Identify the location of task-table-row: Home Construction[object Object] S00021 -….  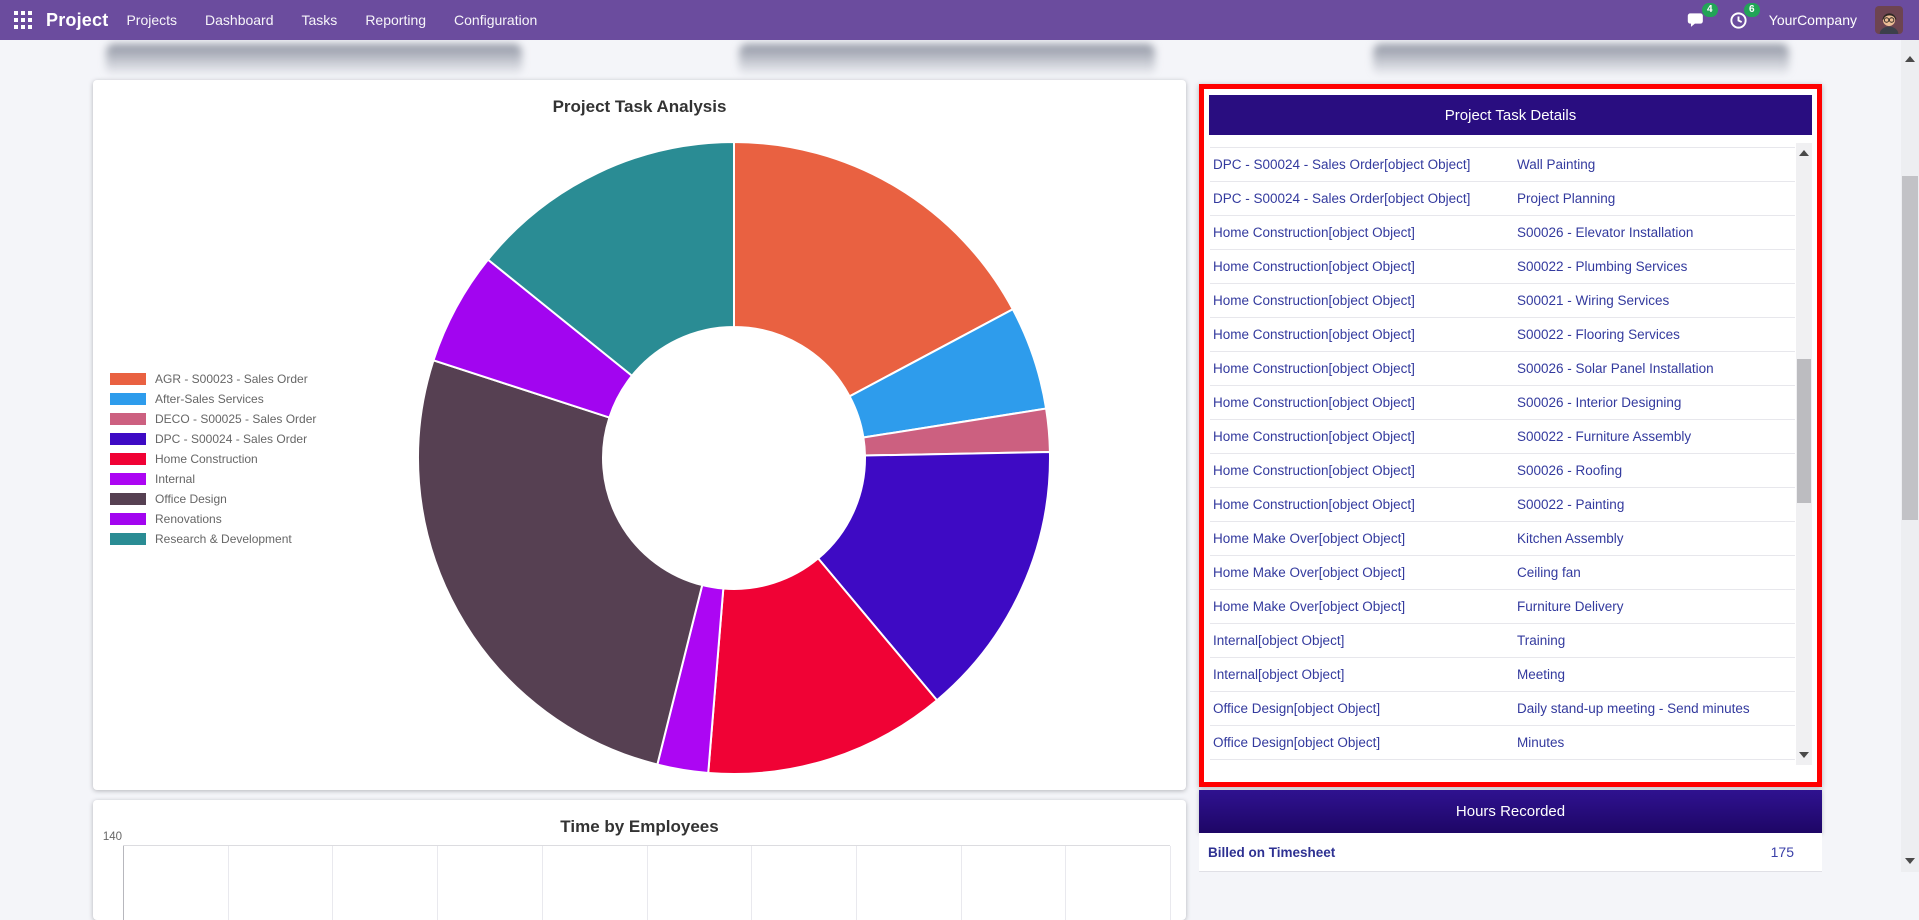
(1502, 301).